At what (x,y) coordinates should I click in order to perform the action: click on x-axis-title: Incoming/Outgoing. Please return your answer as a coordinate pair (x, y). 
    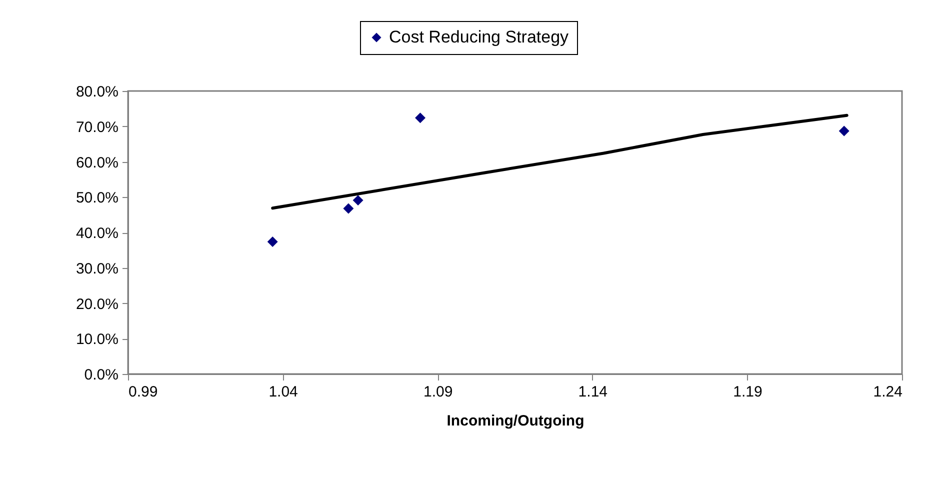
    Looking at the image, I should click on (515, 421).